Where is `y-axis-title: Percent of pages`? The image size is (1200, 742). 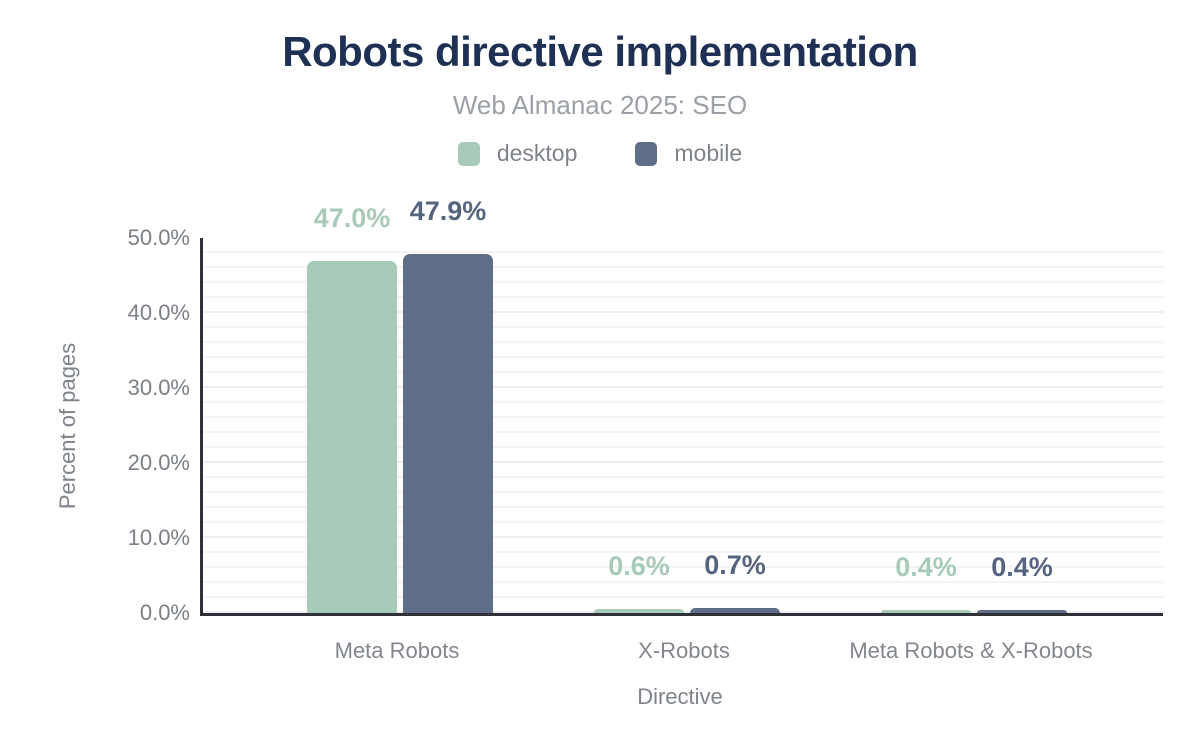
y-axis-title: Percent of pages is located at coordinates (68, 425).